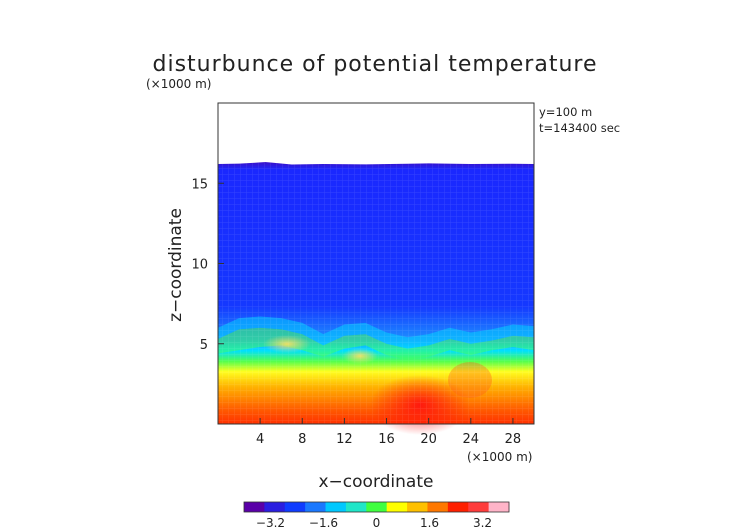  Describe the element at coordinates (429, 523) in the screenshot. I see `colorbar-tick-label: 1.6` at that location.